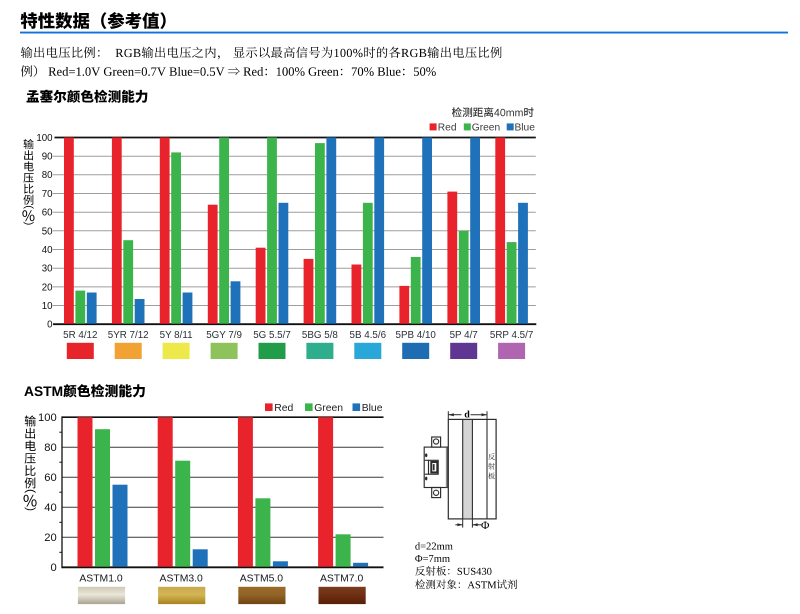 This screenshot has width=800, height=614. Describe the element at coordinates (224, 335) in the screenshot. I see `svg-text: 5GY 7/9` at that location.